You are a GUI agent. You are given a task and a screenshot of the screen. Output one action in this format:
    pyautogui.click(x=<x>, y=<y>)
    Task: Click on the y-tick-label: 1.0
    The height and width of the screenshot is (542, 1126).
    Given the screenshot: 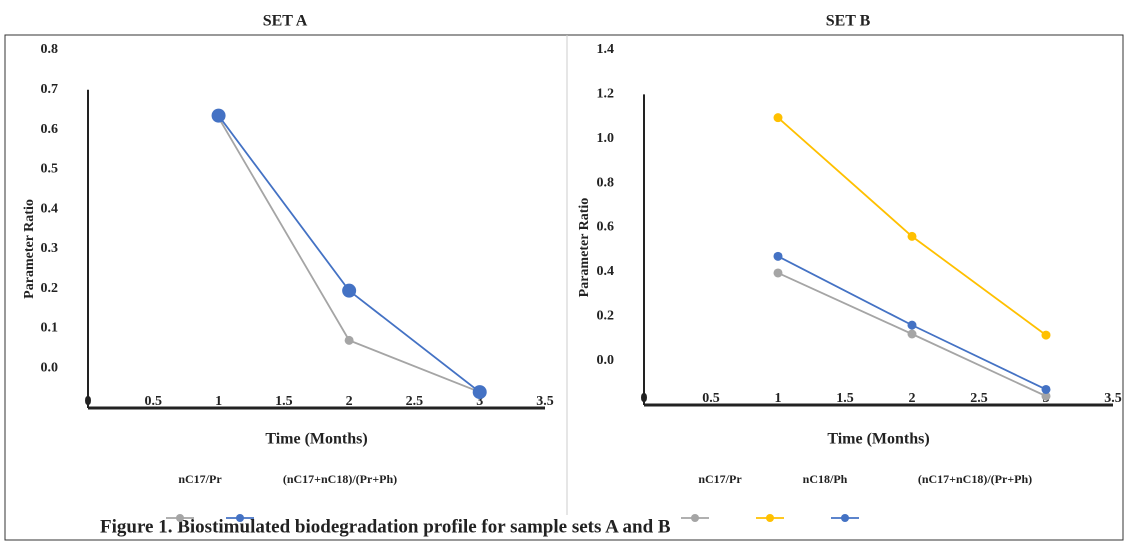 What is the action you would take?
    pyautogui.click(x=606, y=138)
    